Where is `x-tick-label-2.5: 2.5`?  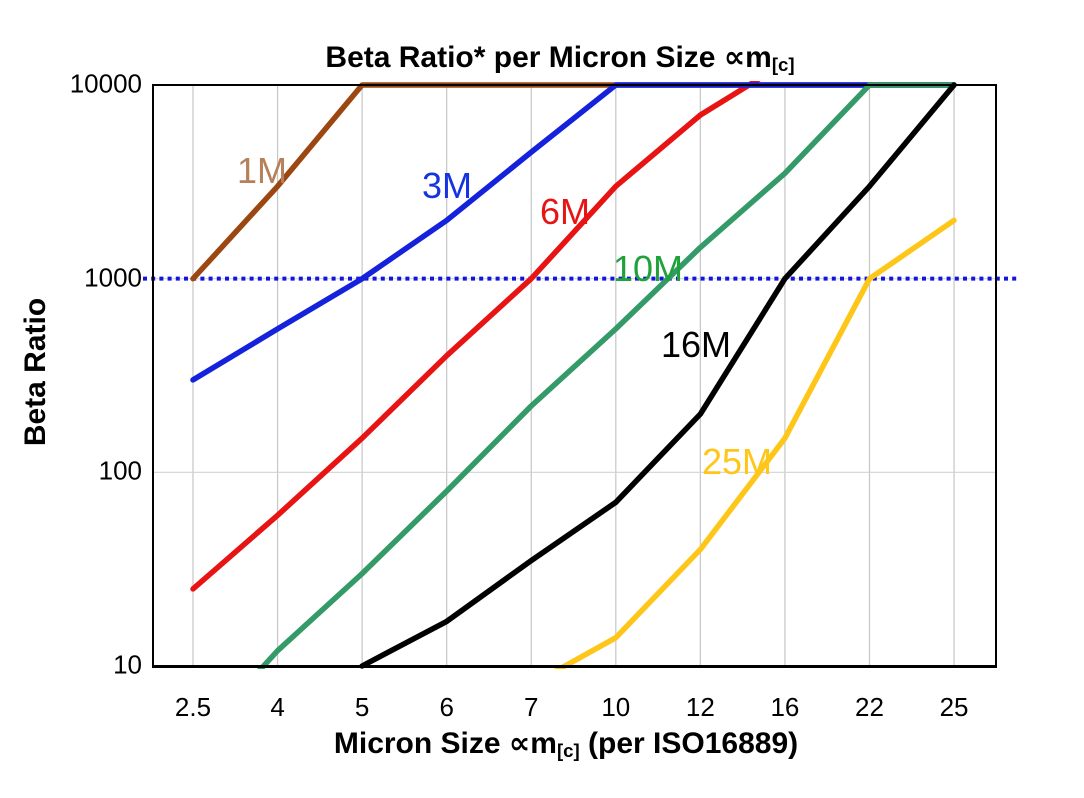 x-tick-label-2.5: 2.5 is located at coordinates (193, 707).